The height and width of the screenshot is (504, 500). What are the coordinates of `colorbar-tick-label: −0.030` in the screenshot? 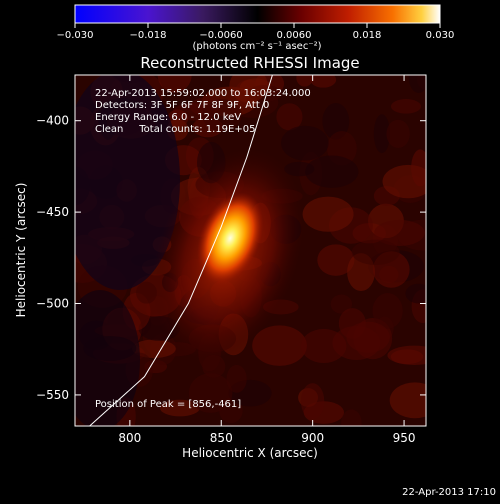 It's located at (74, 35).